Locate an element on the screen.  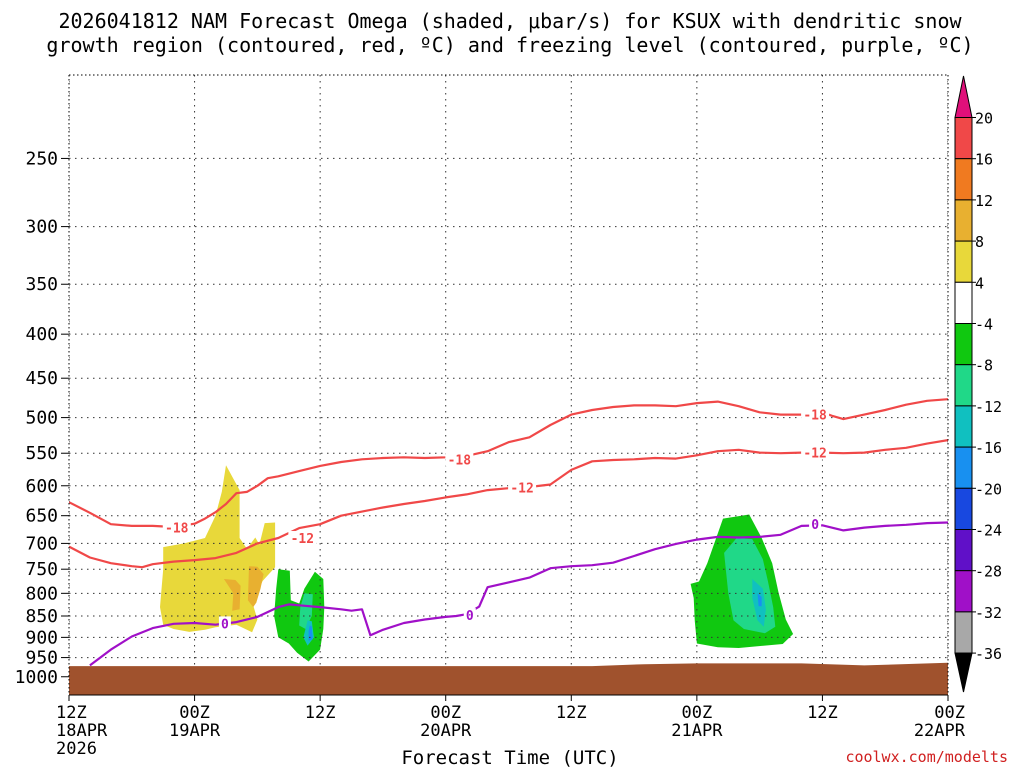
ytick-label-550: 550 is located at coordinates (41, 453).